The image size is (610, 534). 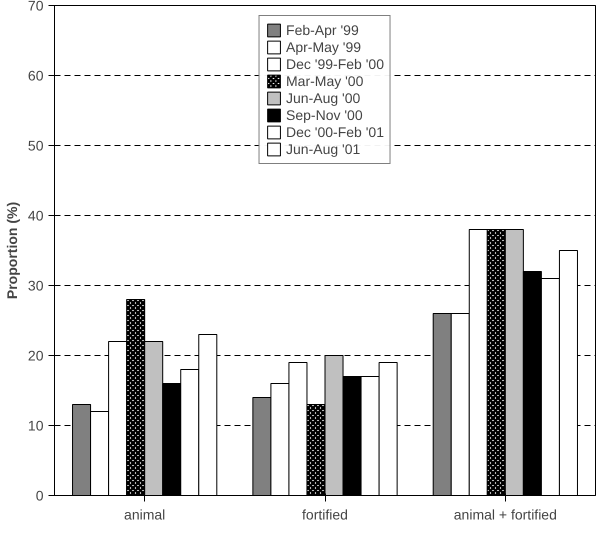 What do you see at coordinates (36, 216) in the screenshot?
I see `y-tick-label: 40` at bounding box center [36, 216].